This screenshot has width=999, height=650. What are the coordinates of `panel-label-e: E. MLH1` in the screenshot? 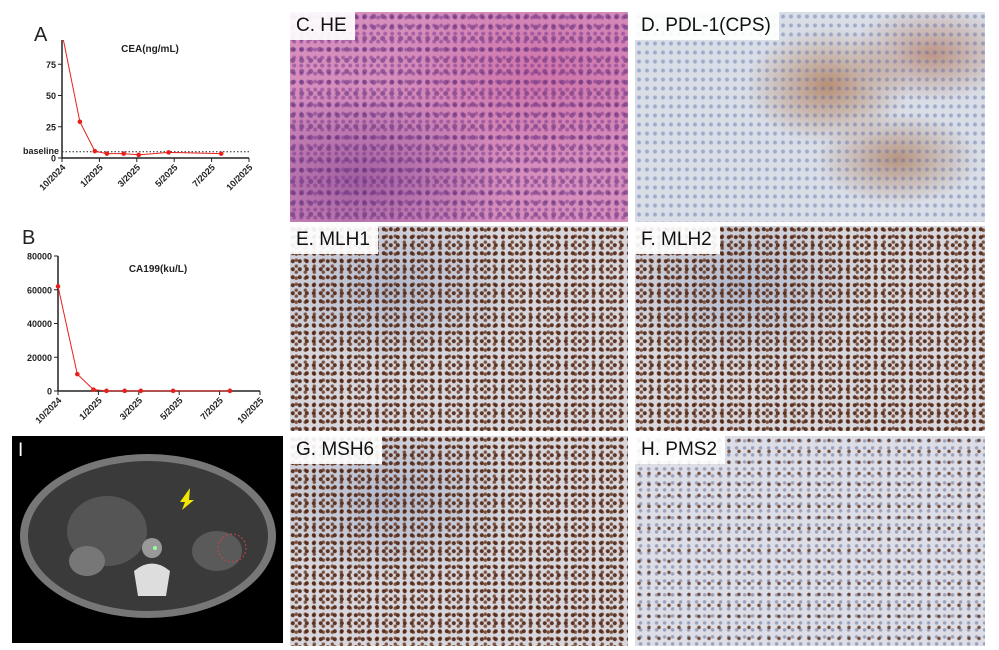 It's located at (334, 240).